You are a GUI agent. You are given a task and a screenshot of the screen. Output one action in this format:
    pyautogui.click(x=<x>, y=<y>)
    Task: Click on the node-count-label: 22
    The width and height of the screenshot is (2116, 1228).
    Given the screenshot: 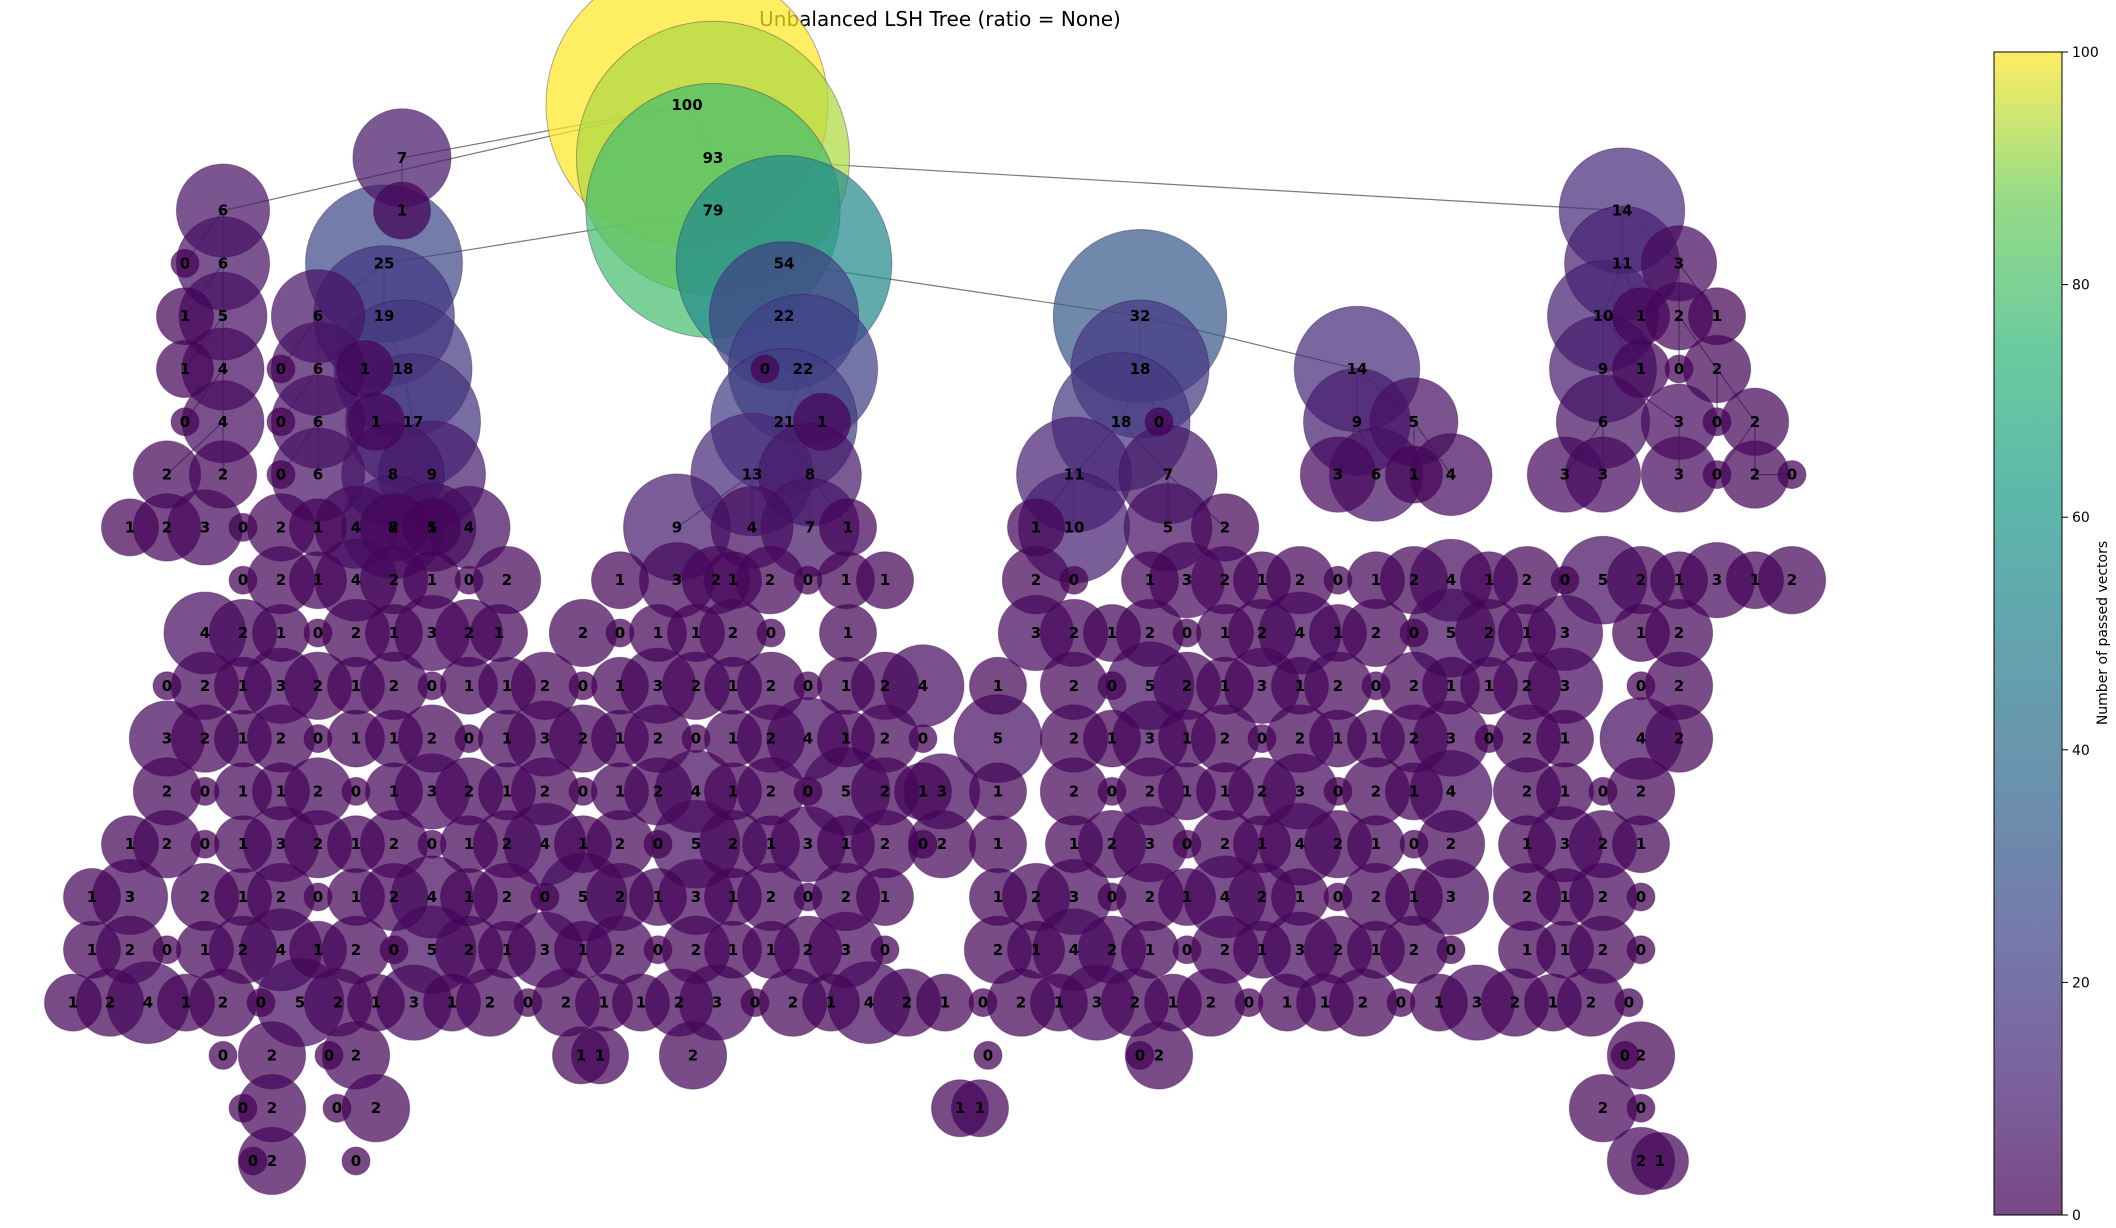 What is the action you would take?
    pyautogui.click(x=784, y=316)
    